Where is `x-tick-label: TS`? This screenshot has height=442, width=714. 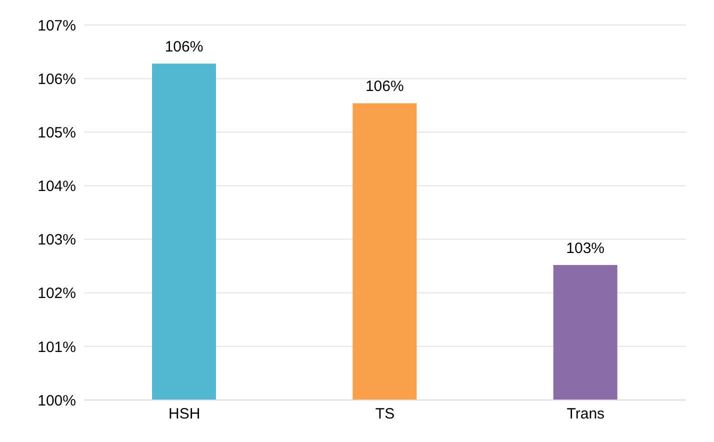
x-tick-label: TS is located at coordinates (385, 414).